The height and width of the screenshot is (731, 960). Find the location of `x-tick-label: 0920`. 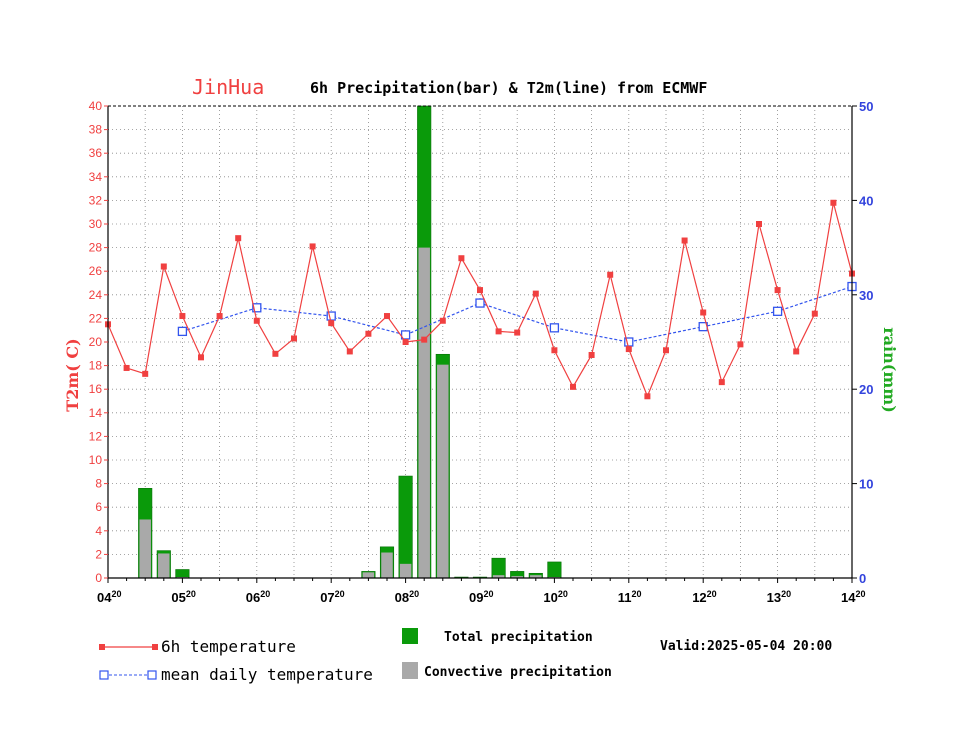

x-tick-label: 0920 is located at coordinates (481, 597).